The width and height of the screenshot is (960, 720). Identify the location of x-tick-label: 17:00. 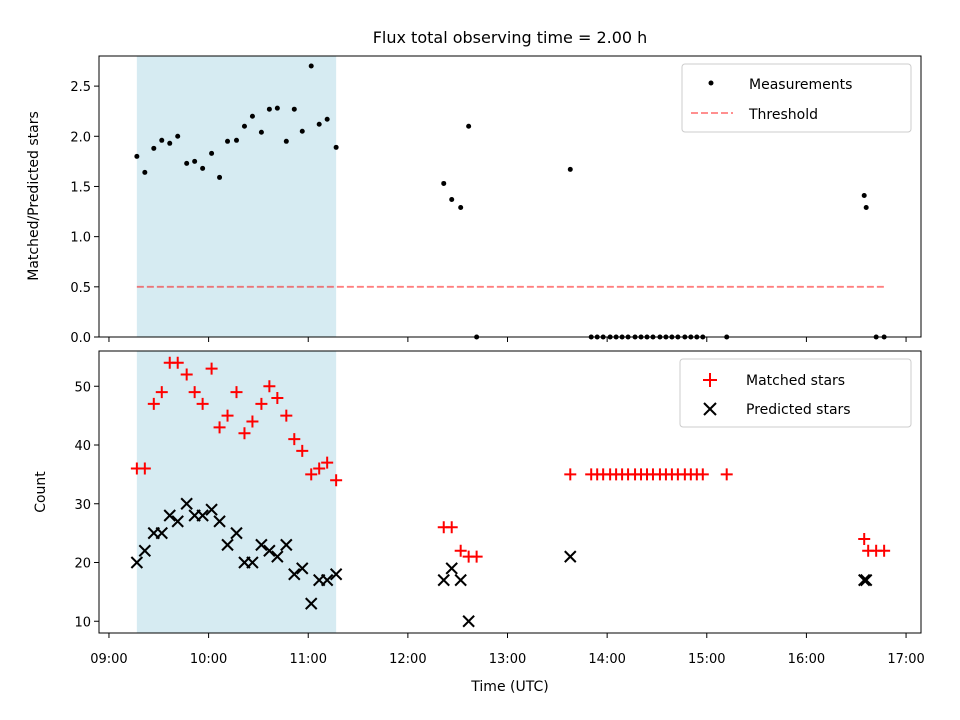
(905, 659).